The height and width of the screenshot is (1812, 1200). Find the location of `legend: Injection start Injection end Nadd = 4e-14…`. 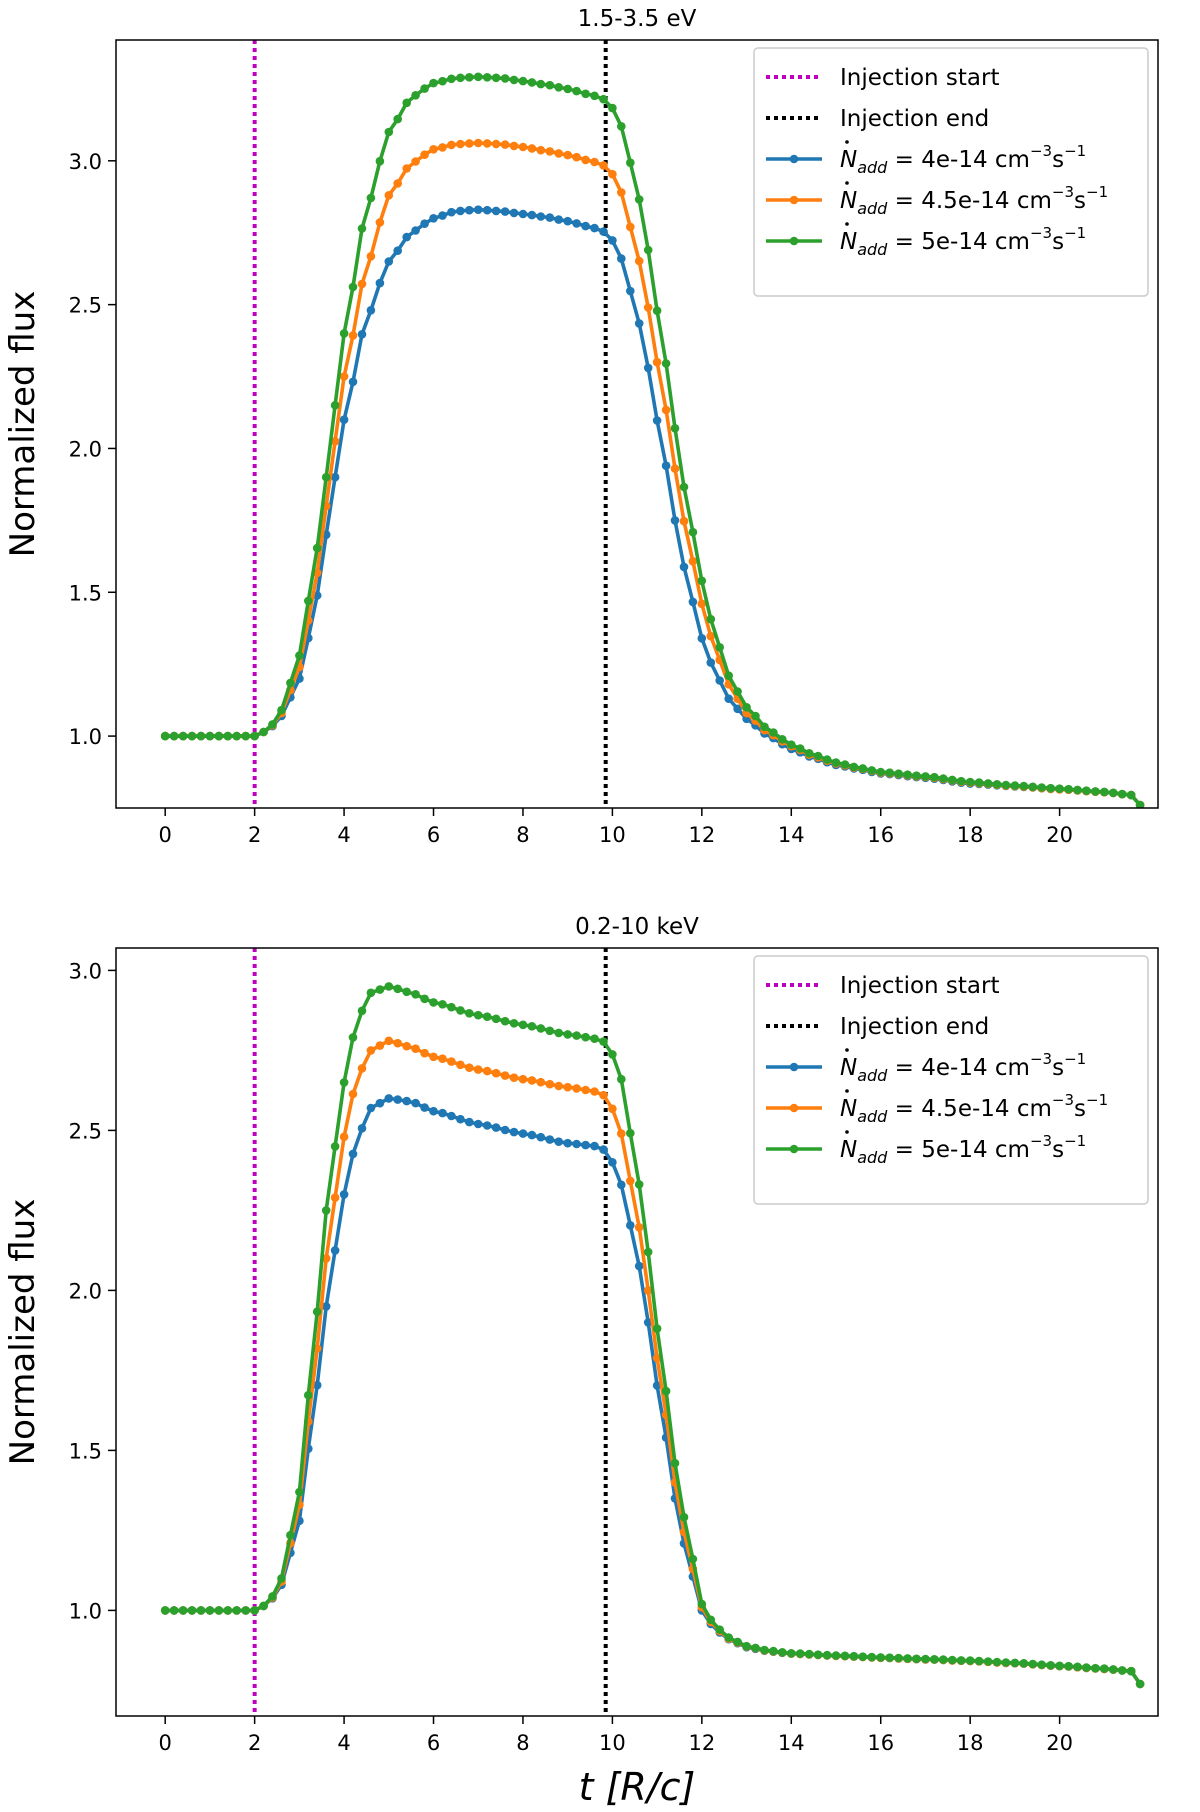

legend: Injection start Injection end Nadd = 4e-14… is located at coordinates (951, 1080).